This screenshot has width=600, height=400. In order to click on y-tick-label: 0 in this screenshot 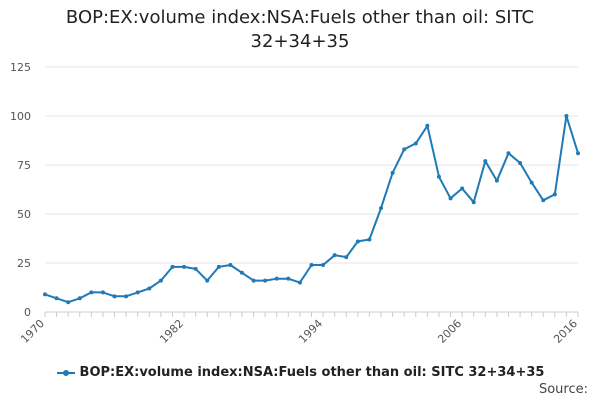, I will do `click(27, 312)`.